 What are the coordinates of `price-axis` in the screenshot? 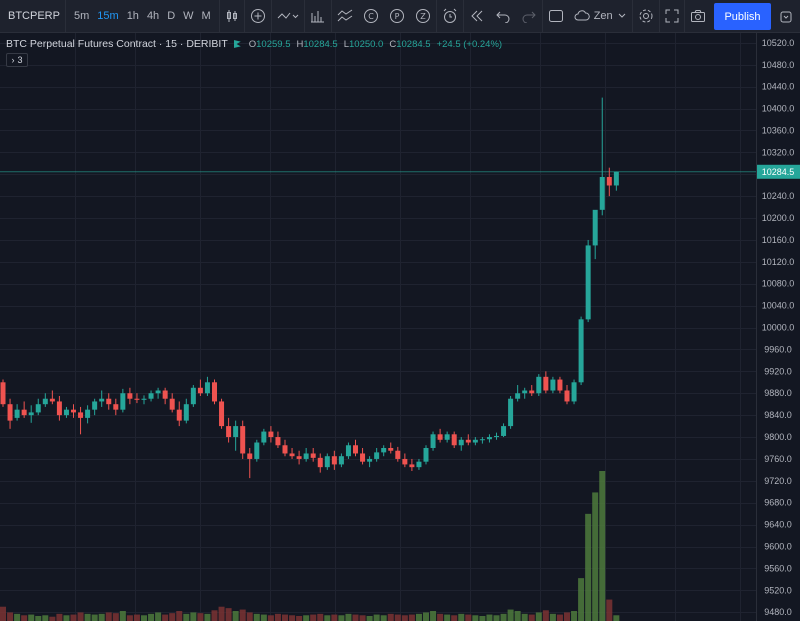 It's located at (778, 327).